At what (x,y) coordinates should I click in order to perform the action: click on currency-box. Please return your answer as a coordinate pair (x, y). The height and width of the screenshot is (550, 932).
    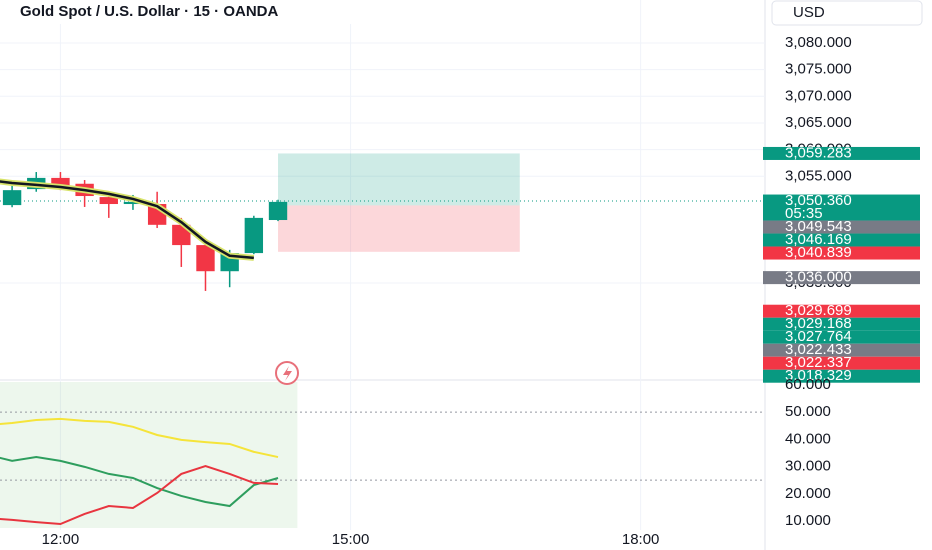
    Looking at the image, I should click on (847, 13).